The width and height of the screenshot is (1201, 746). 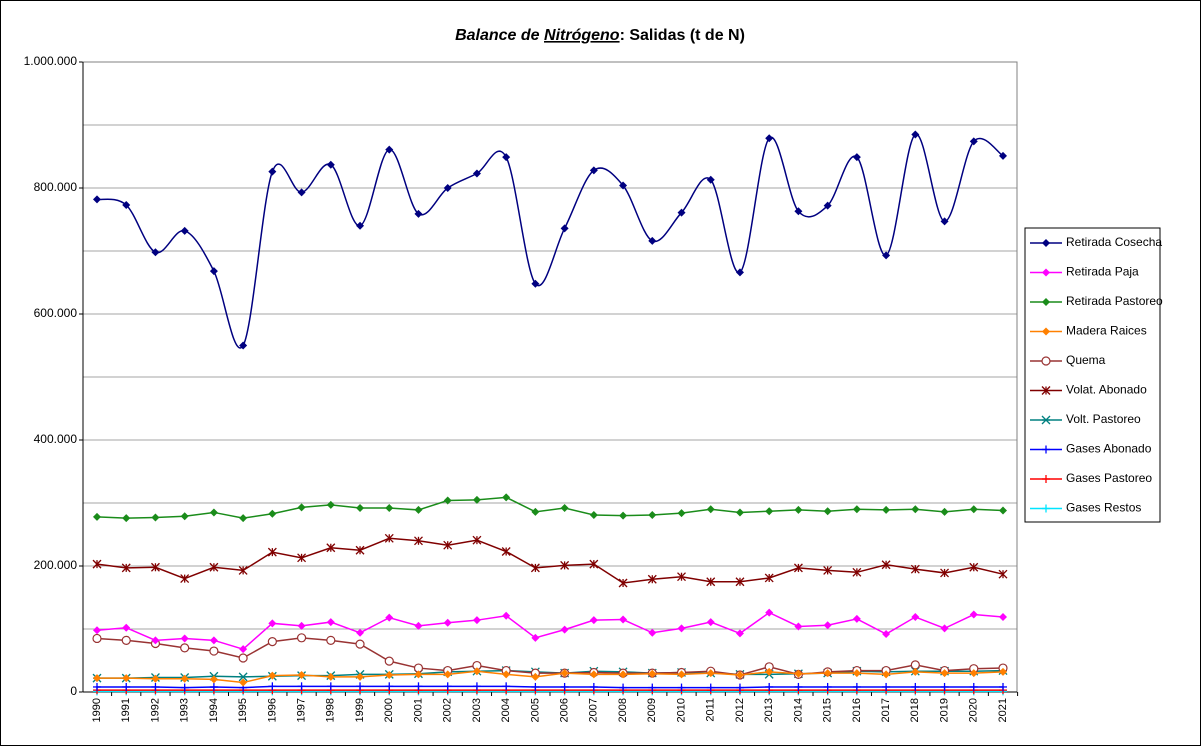 What do you see at coordinates (535, 710) in the screenshot?
I see `x-tick-label: 2005` at bounding box center [535, 710].